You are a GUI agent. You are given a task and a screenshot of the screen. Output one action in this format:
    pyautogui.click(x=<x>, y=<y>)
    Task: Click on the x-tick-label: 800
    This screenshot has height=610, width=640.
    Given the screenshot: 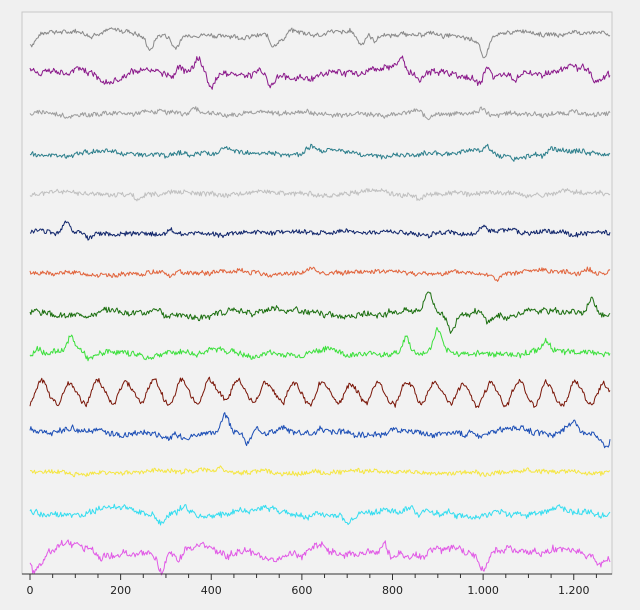 What is the action you would take?
    pyautogui.click(x=392, y=590)
    